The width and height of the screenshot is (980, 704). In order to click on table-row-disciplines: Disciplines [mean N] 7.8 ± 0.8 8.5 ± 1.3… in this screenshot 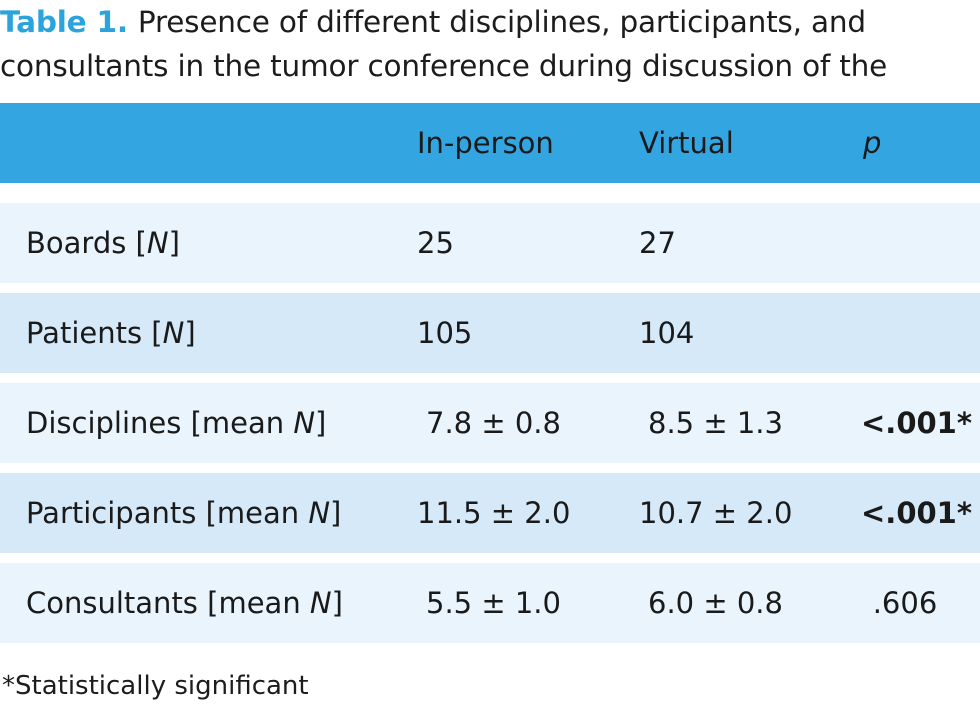, I will do `click(490, 423)`.